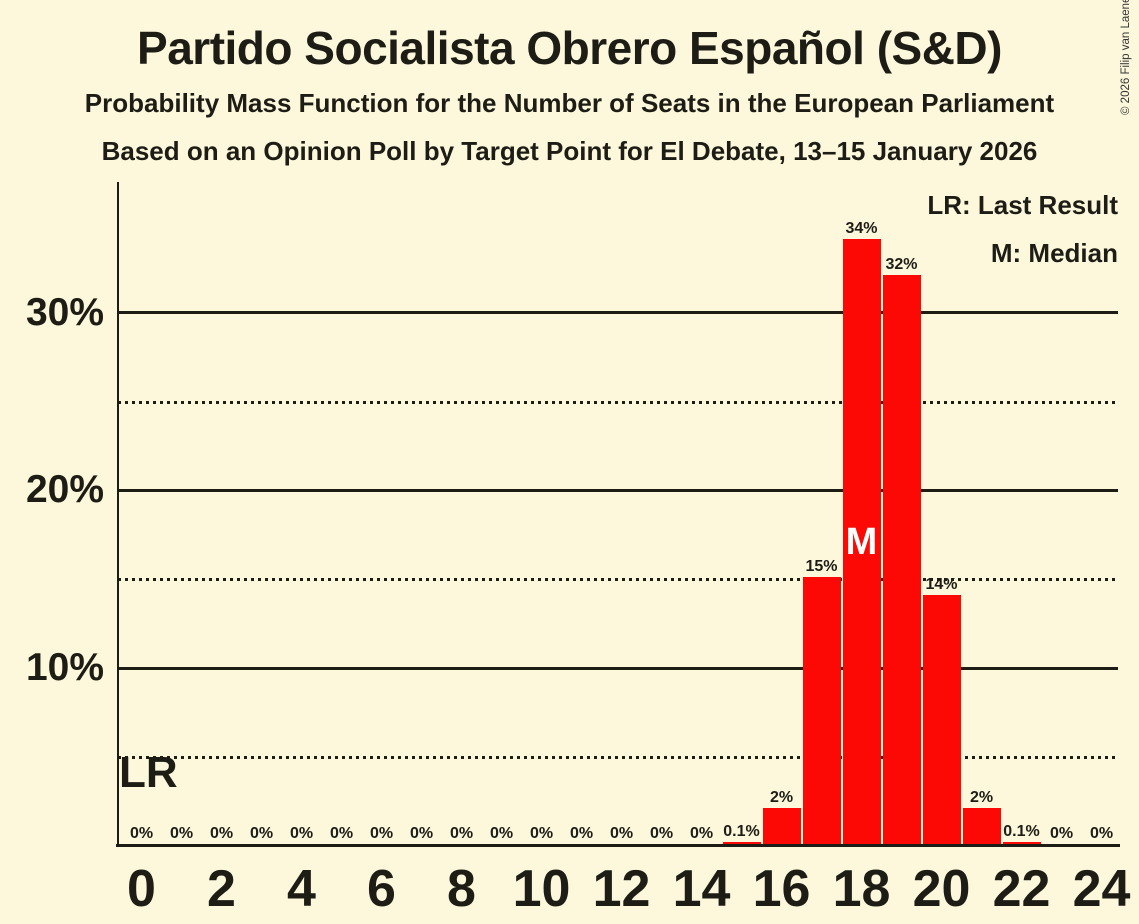 This screenshot has height=924, width=1139. What do you see at coordinates (741, 832) in the screenshot?
I see `bar-value-label-seat-15: 0.1%` at bounding box center [741, 832].